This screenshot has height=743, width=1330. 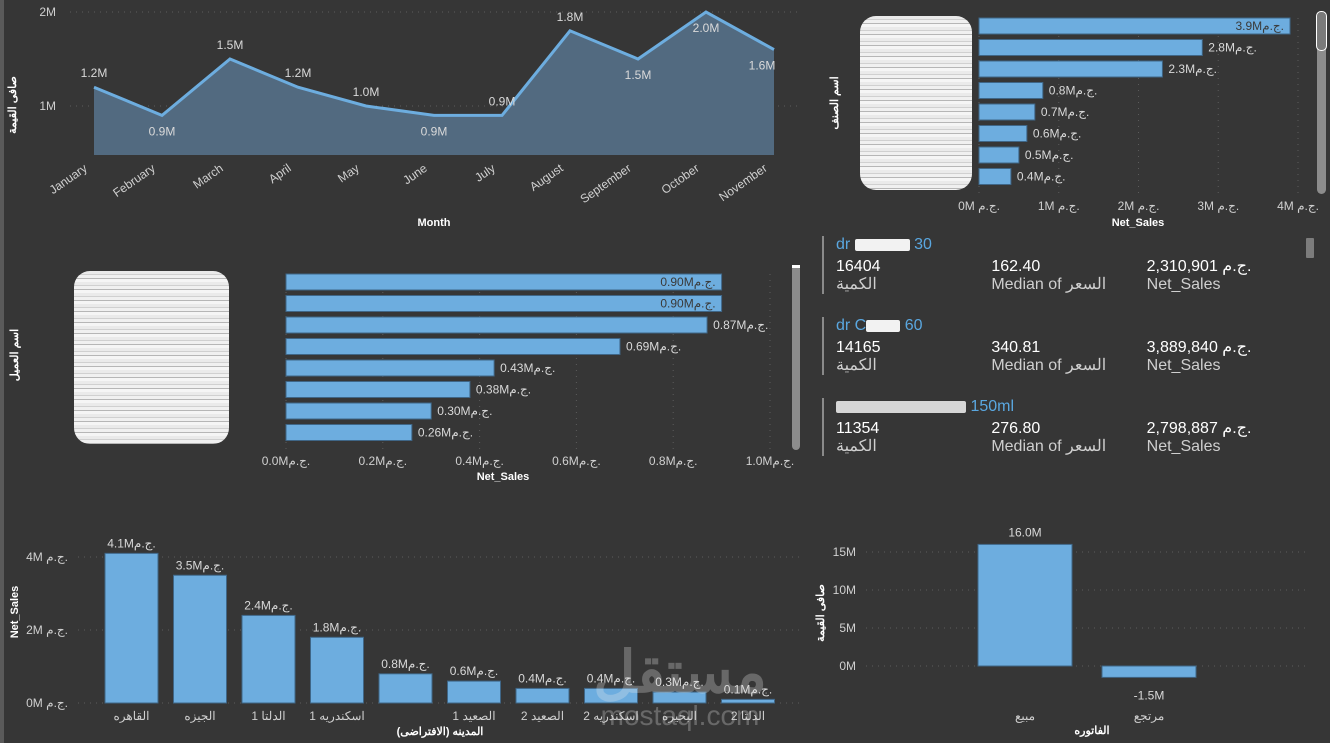 What do you see at coordinates (1183, 446) in the screenshot?
I see `net-sales-label: Net_Sales` at bounding box center [1183, 446].